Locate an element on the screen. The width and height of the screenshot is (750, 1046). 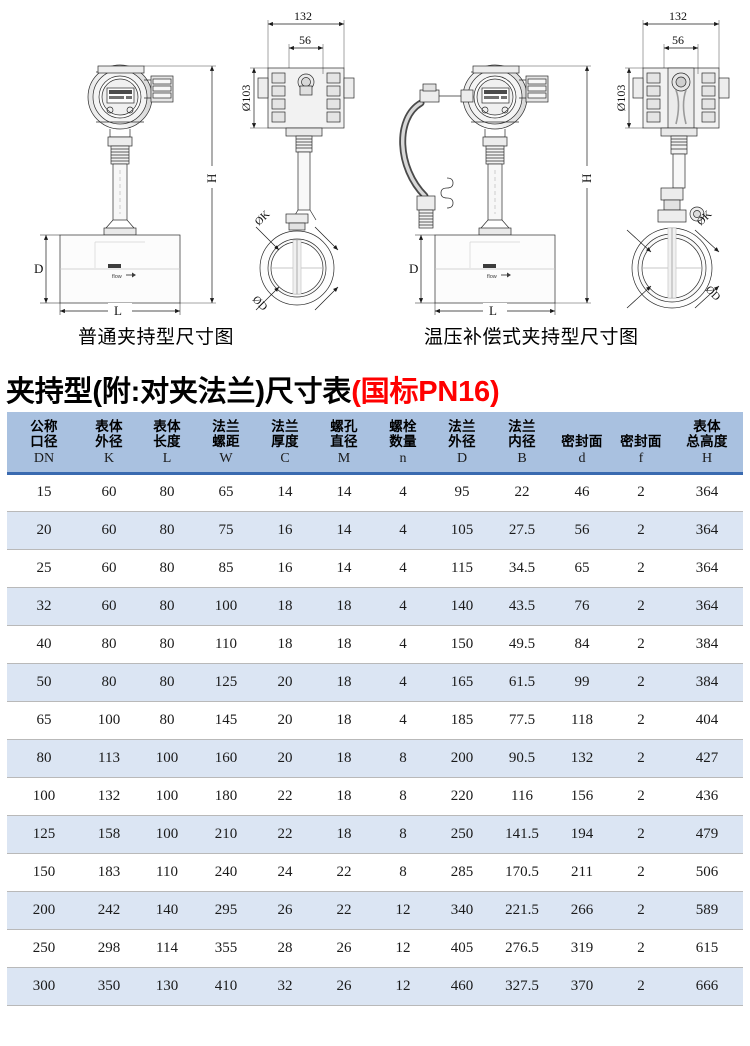
column-header-f-seal-symbol: f is located at coordinates (641, 459).